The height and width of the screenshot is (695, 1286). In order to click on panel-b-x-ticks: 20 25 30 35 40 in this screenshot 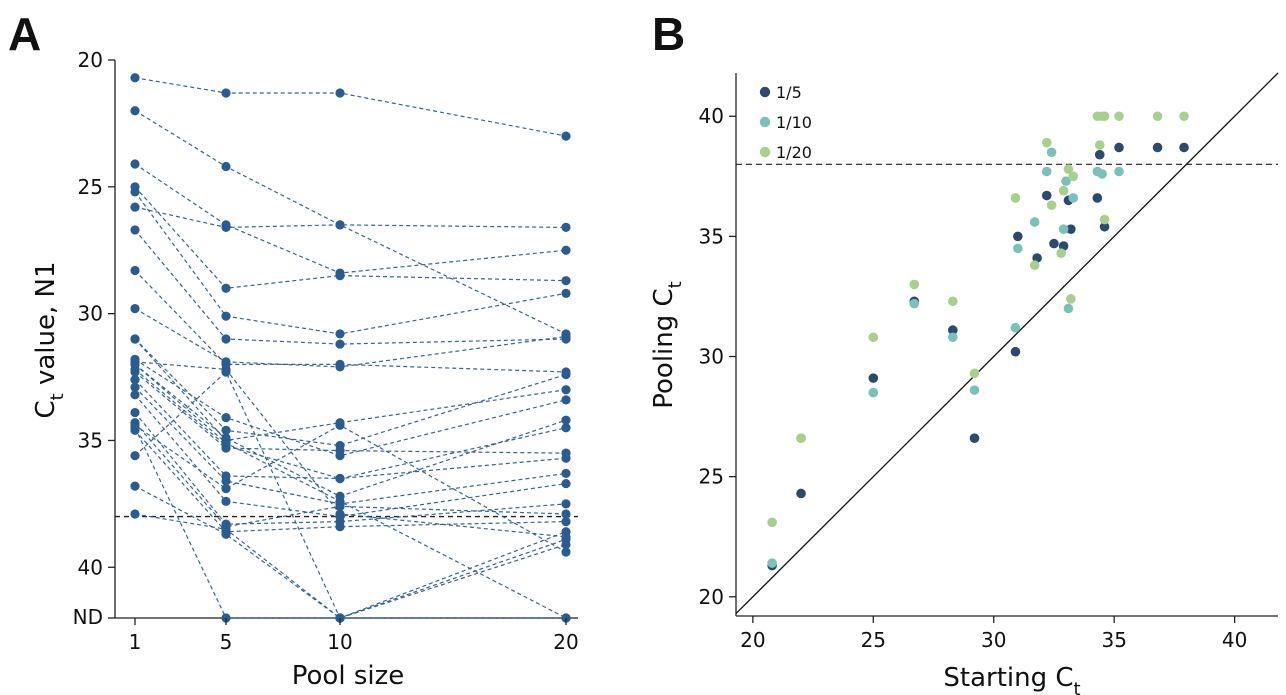, I will do `click(993, 634)`.